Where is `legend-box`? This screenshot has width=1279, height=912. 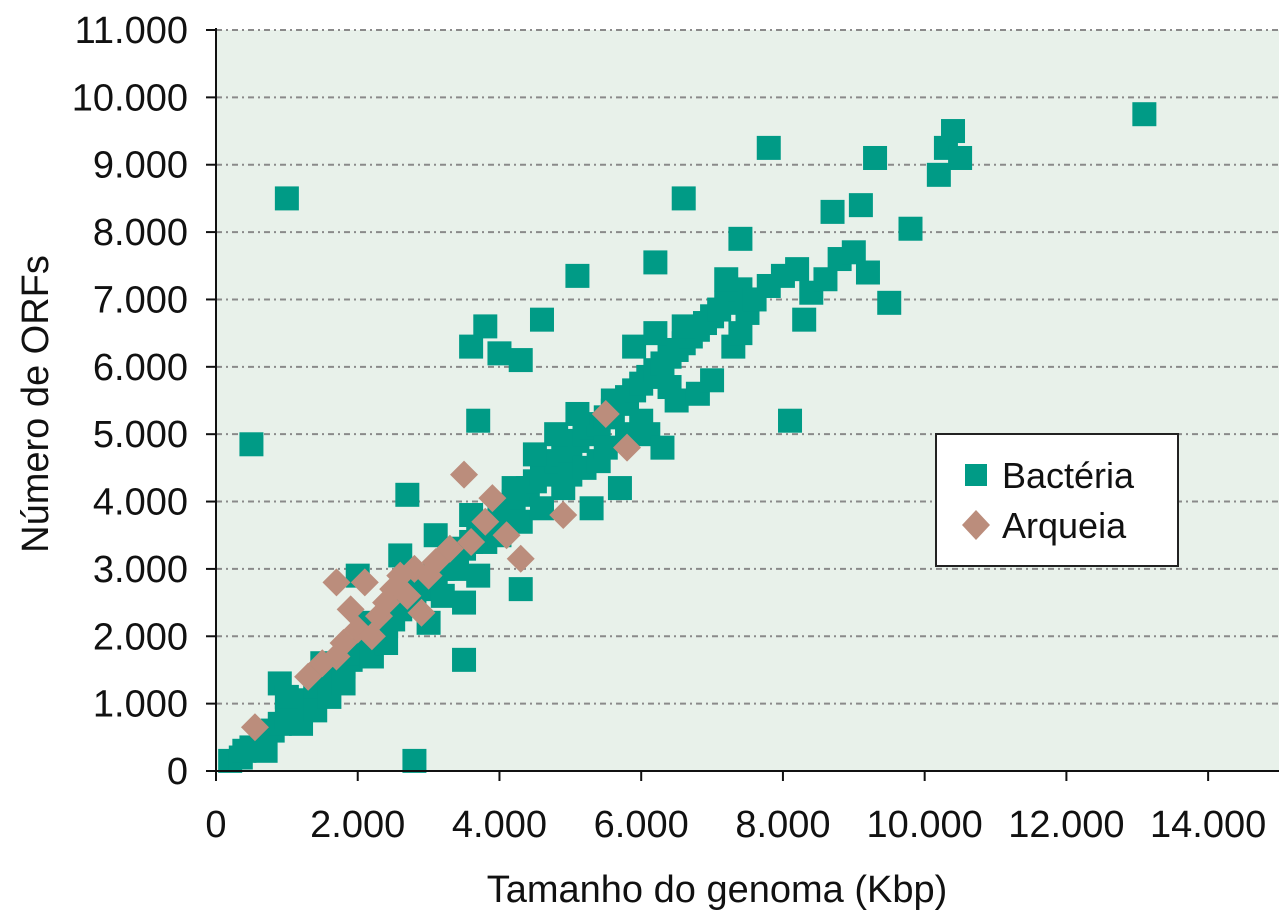 legend-box is located at coordinates (1057, 500).